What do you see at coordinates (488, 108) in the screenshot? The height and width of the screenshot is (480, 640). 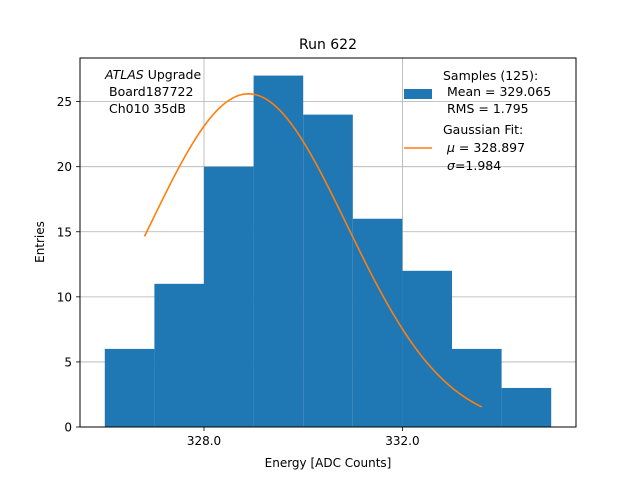 I see `legend-samples-line-3: RMS = 1.795` at bounding box center [488, 108].